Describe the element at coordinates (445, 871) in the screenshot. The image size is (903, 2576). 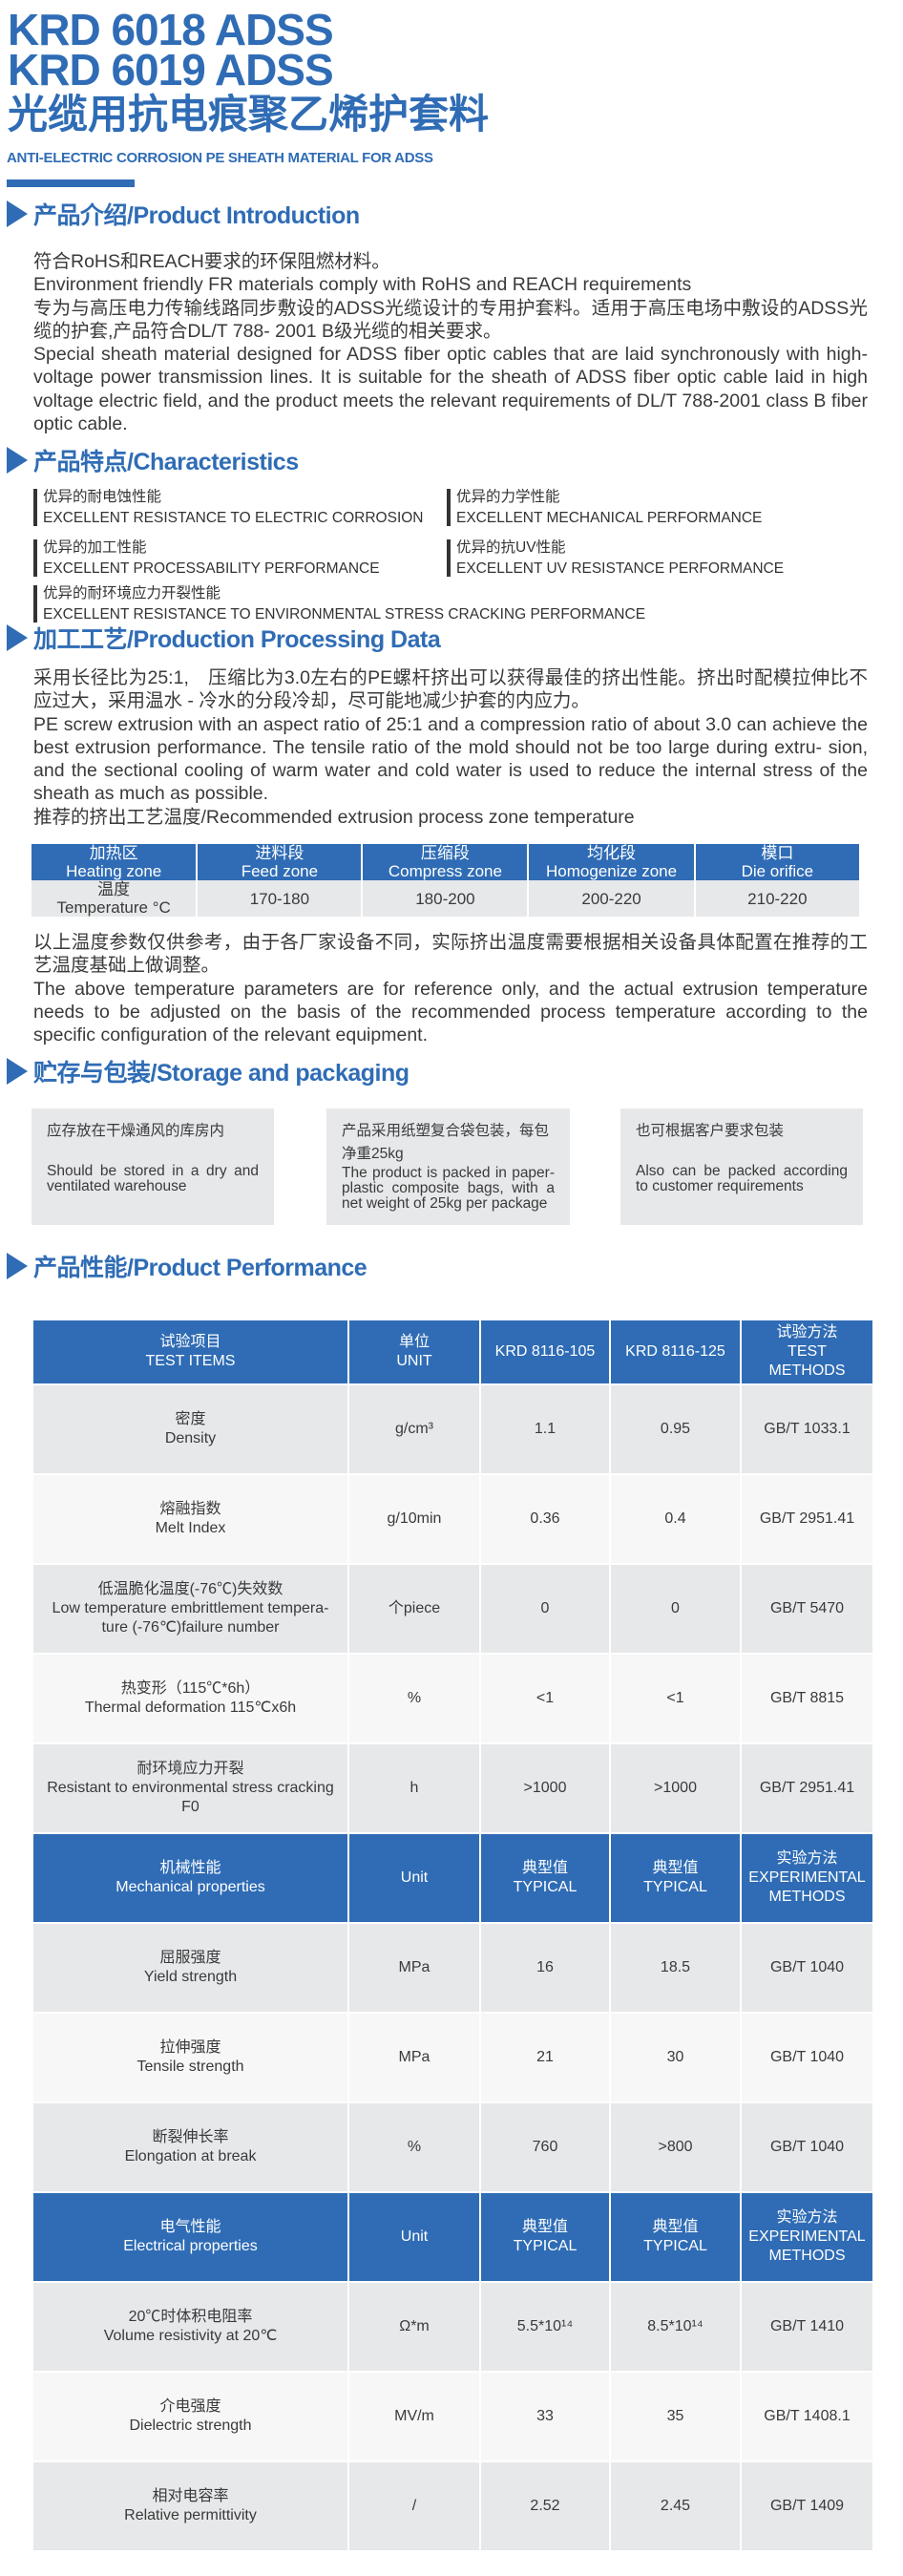
I see `header-en: Compress zone` at that location.